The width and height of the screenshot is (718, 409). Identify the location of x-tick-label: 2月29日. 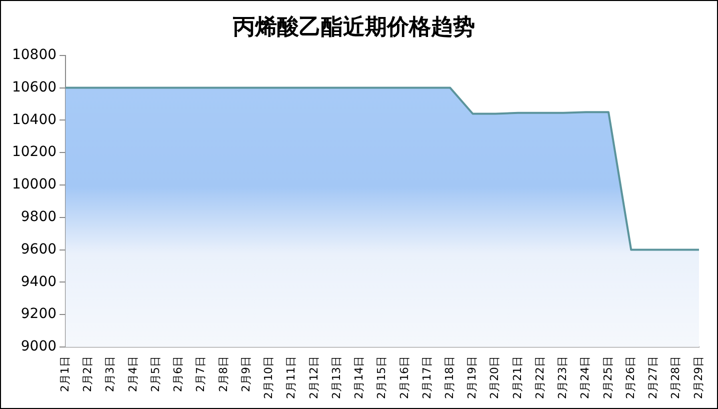
(698, 378).